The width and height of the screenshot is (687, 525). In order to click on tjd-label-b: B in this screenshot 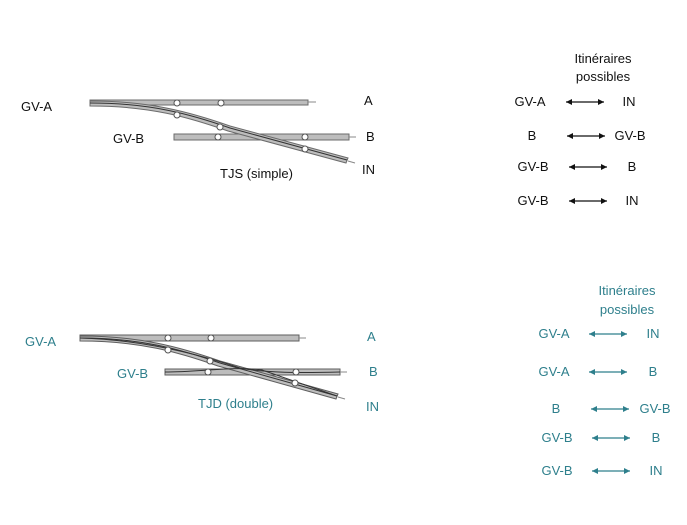, I will do `click(373, 371)`.